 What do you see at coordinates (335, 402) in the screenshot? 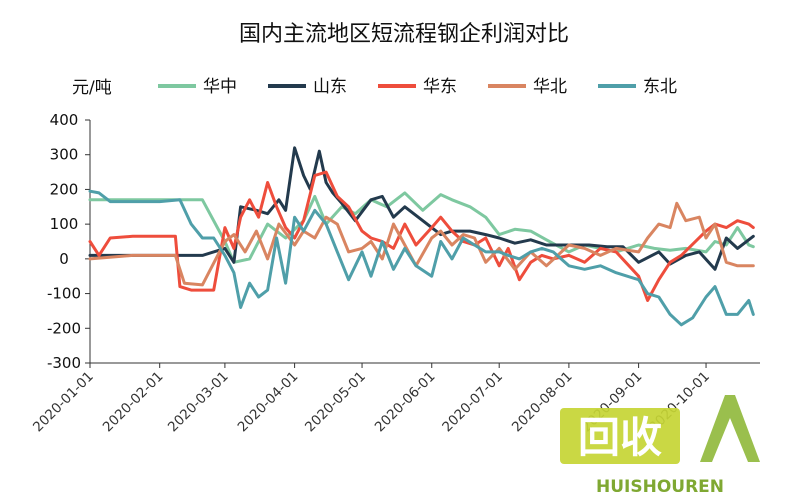
I see `x-tick-label: 2020-05-01` at bounding box center [335, 402].